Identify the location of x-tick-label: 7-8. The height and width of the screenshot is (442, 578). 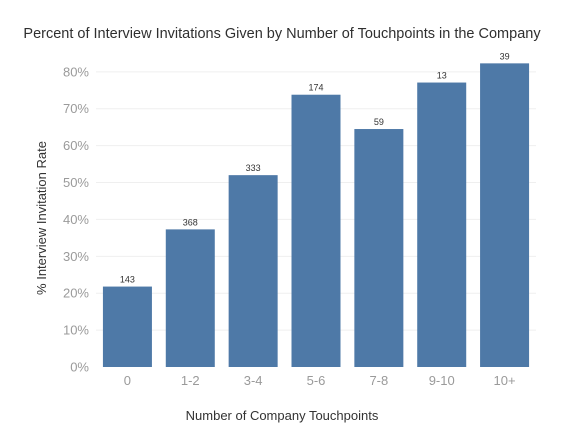
(378, 380).